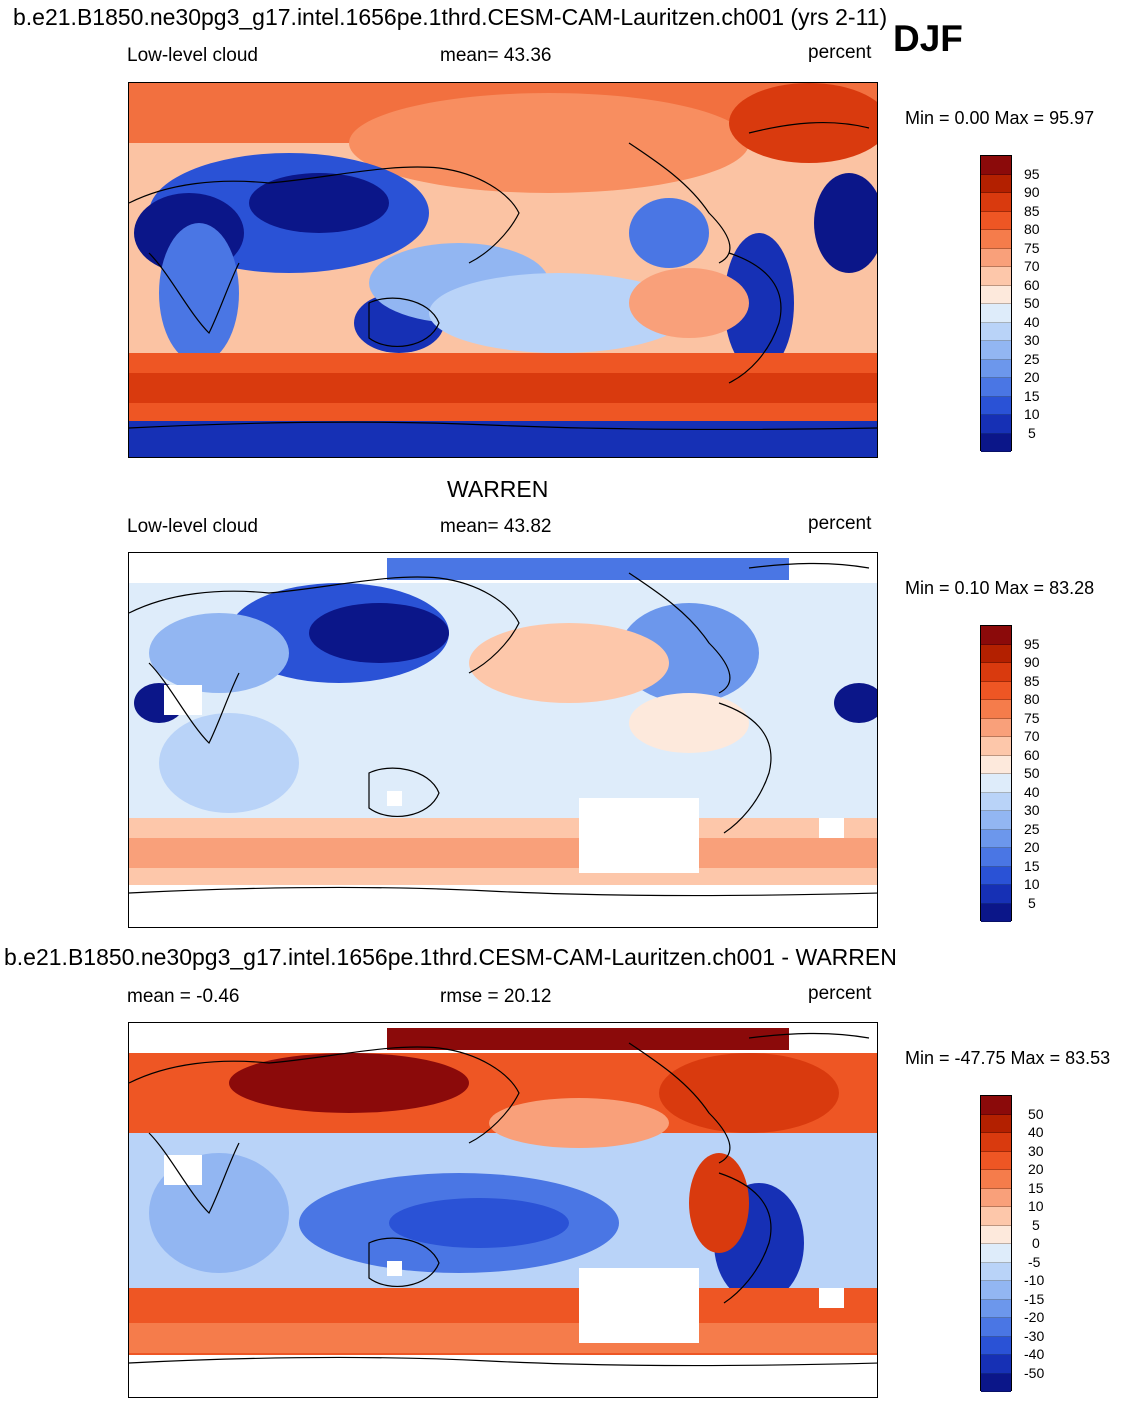 The width and height of the screenshot is (1126, 1404). I want to click on cbar3-tick: -15, so click(1034, 1299).